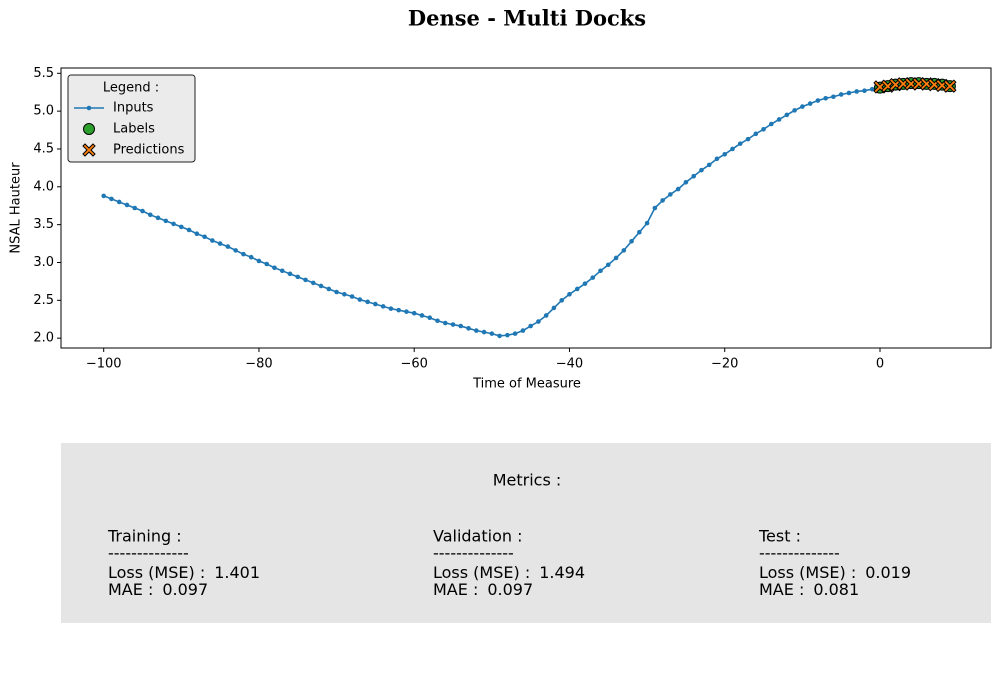 The width and height of the screenshot is (1001, 694). Describe the element at coordinates (184, 572) in the screenshot. I see `metric-loss: Loss (MSE) : 1.401` at that location.